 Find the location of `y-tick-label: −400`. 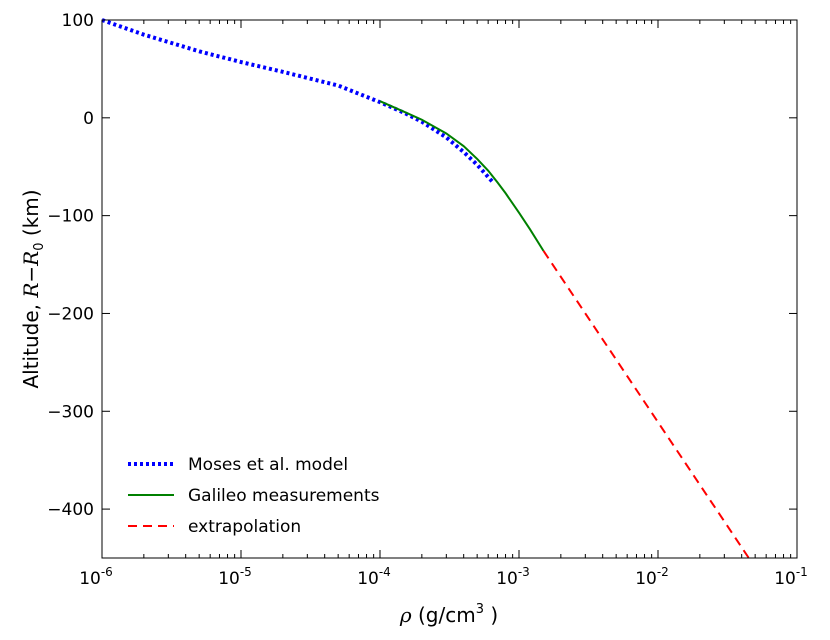

y-tick-label: −400 is located at coordinates (70, 510).